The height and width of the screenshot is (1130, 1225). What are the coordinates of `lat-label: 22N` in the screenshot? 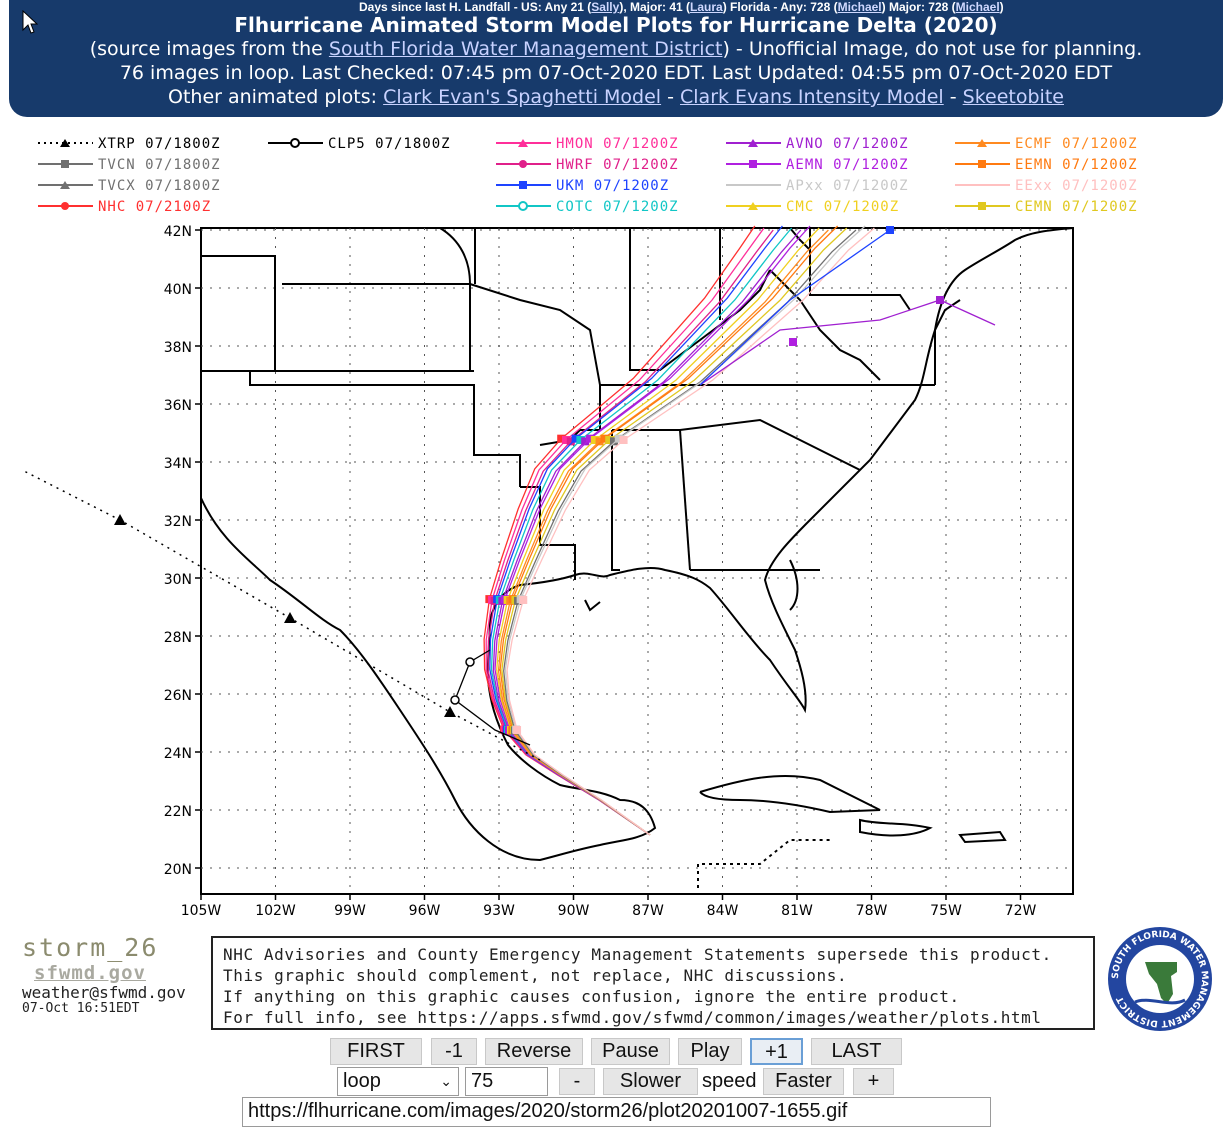 It's located at (178, 812).